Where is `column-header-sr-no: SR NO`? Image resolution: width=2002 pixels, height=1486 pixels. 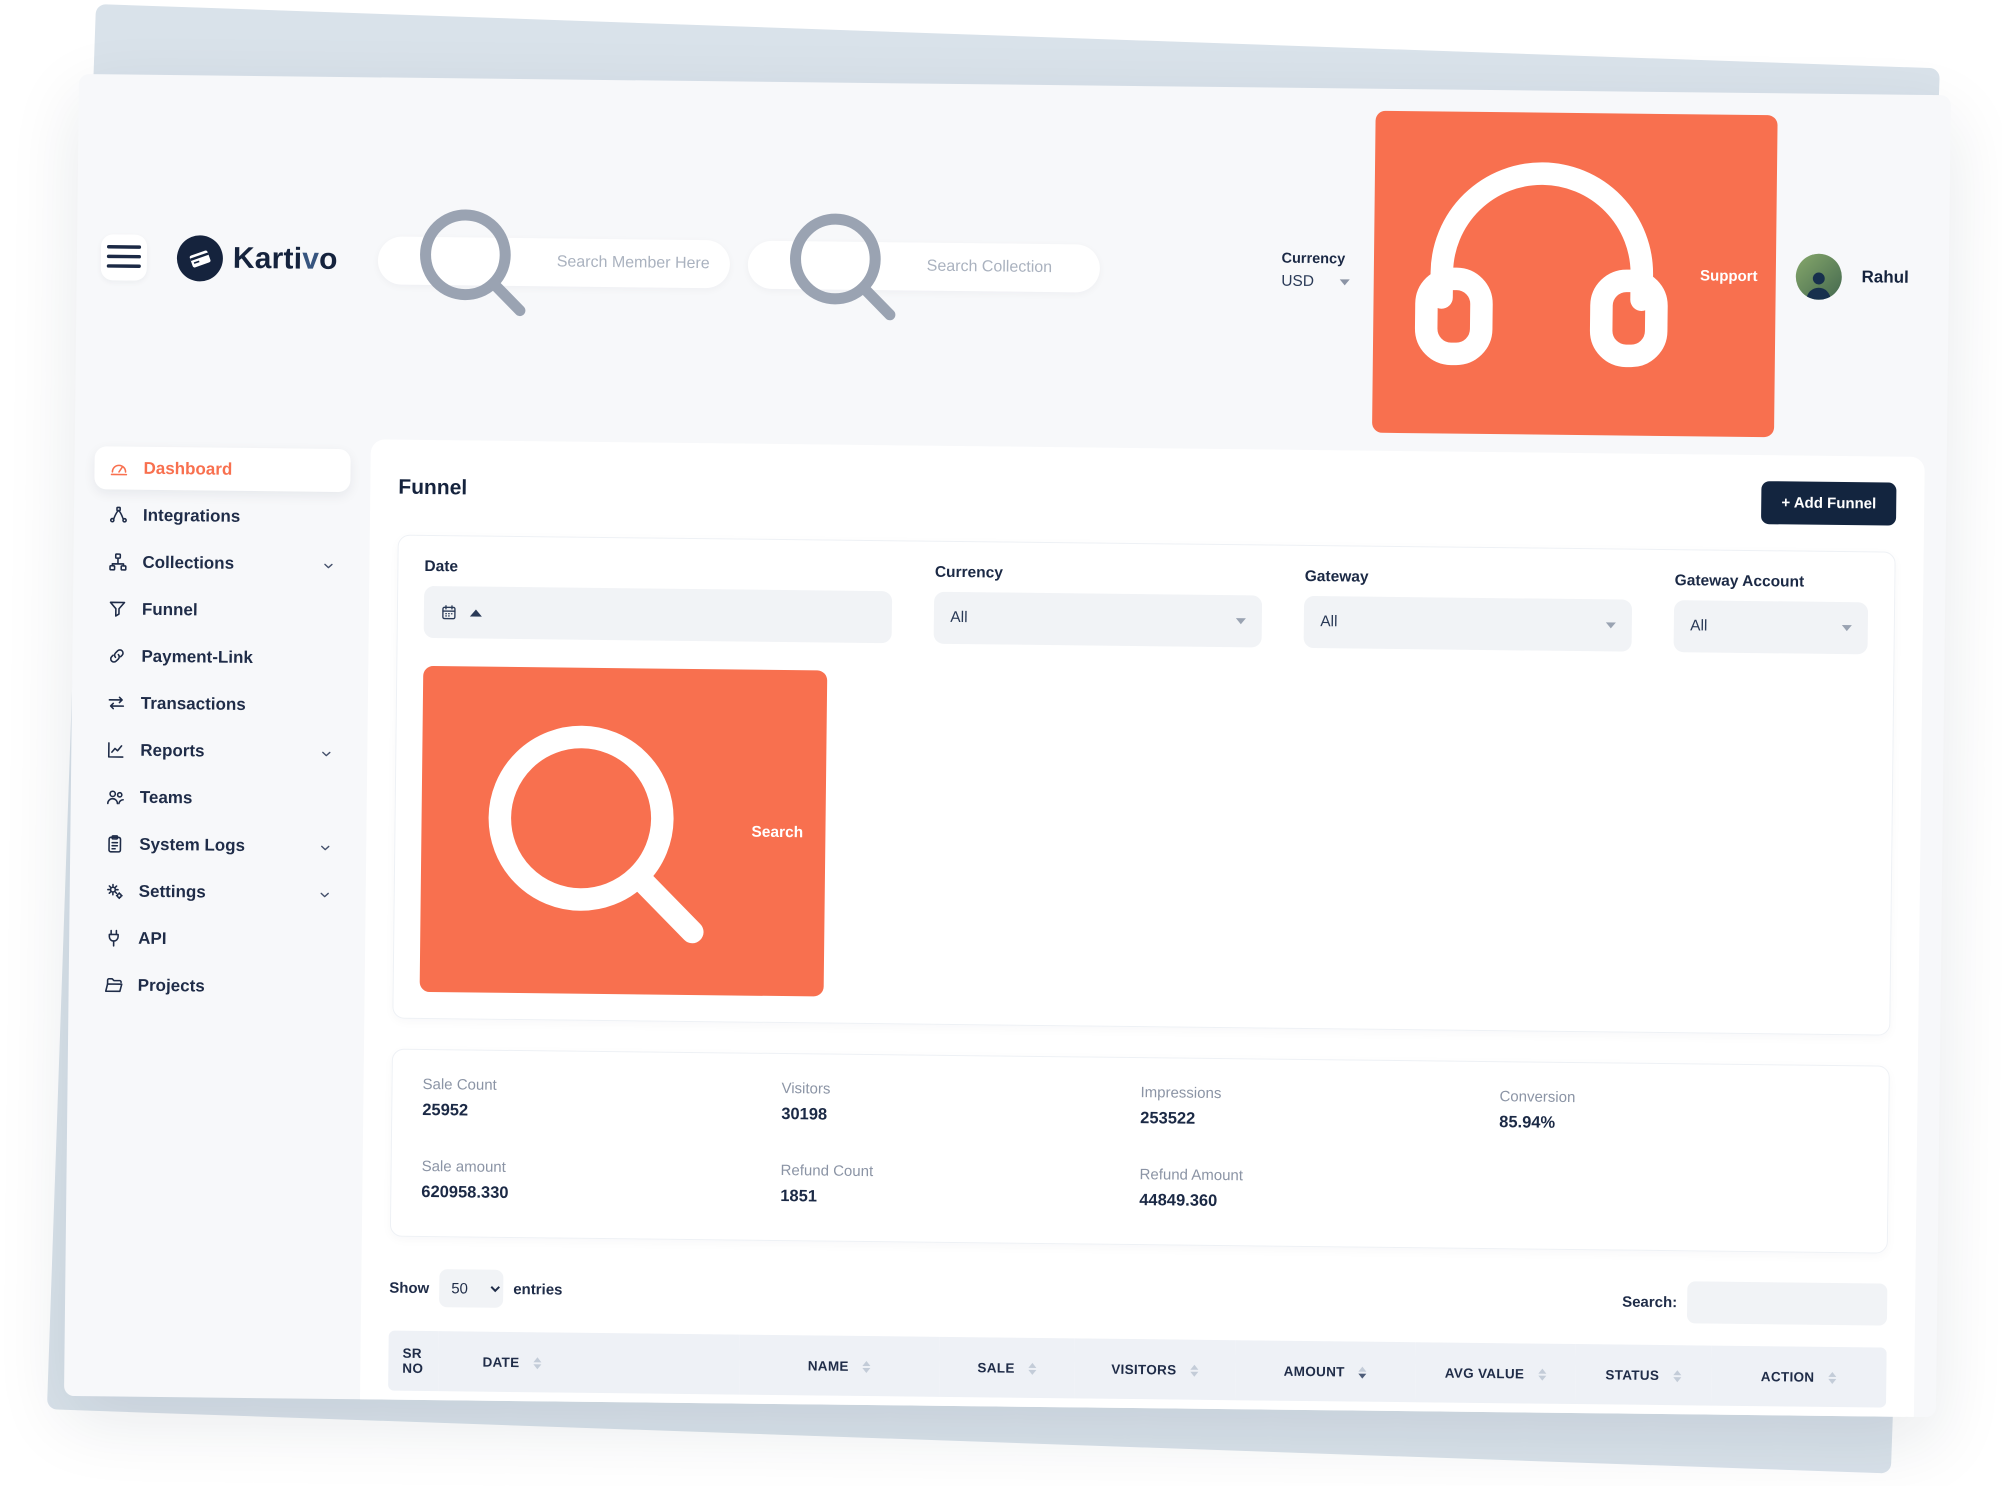 column-header-sr-no: SR NO is located at coordinates (413, 1361).